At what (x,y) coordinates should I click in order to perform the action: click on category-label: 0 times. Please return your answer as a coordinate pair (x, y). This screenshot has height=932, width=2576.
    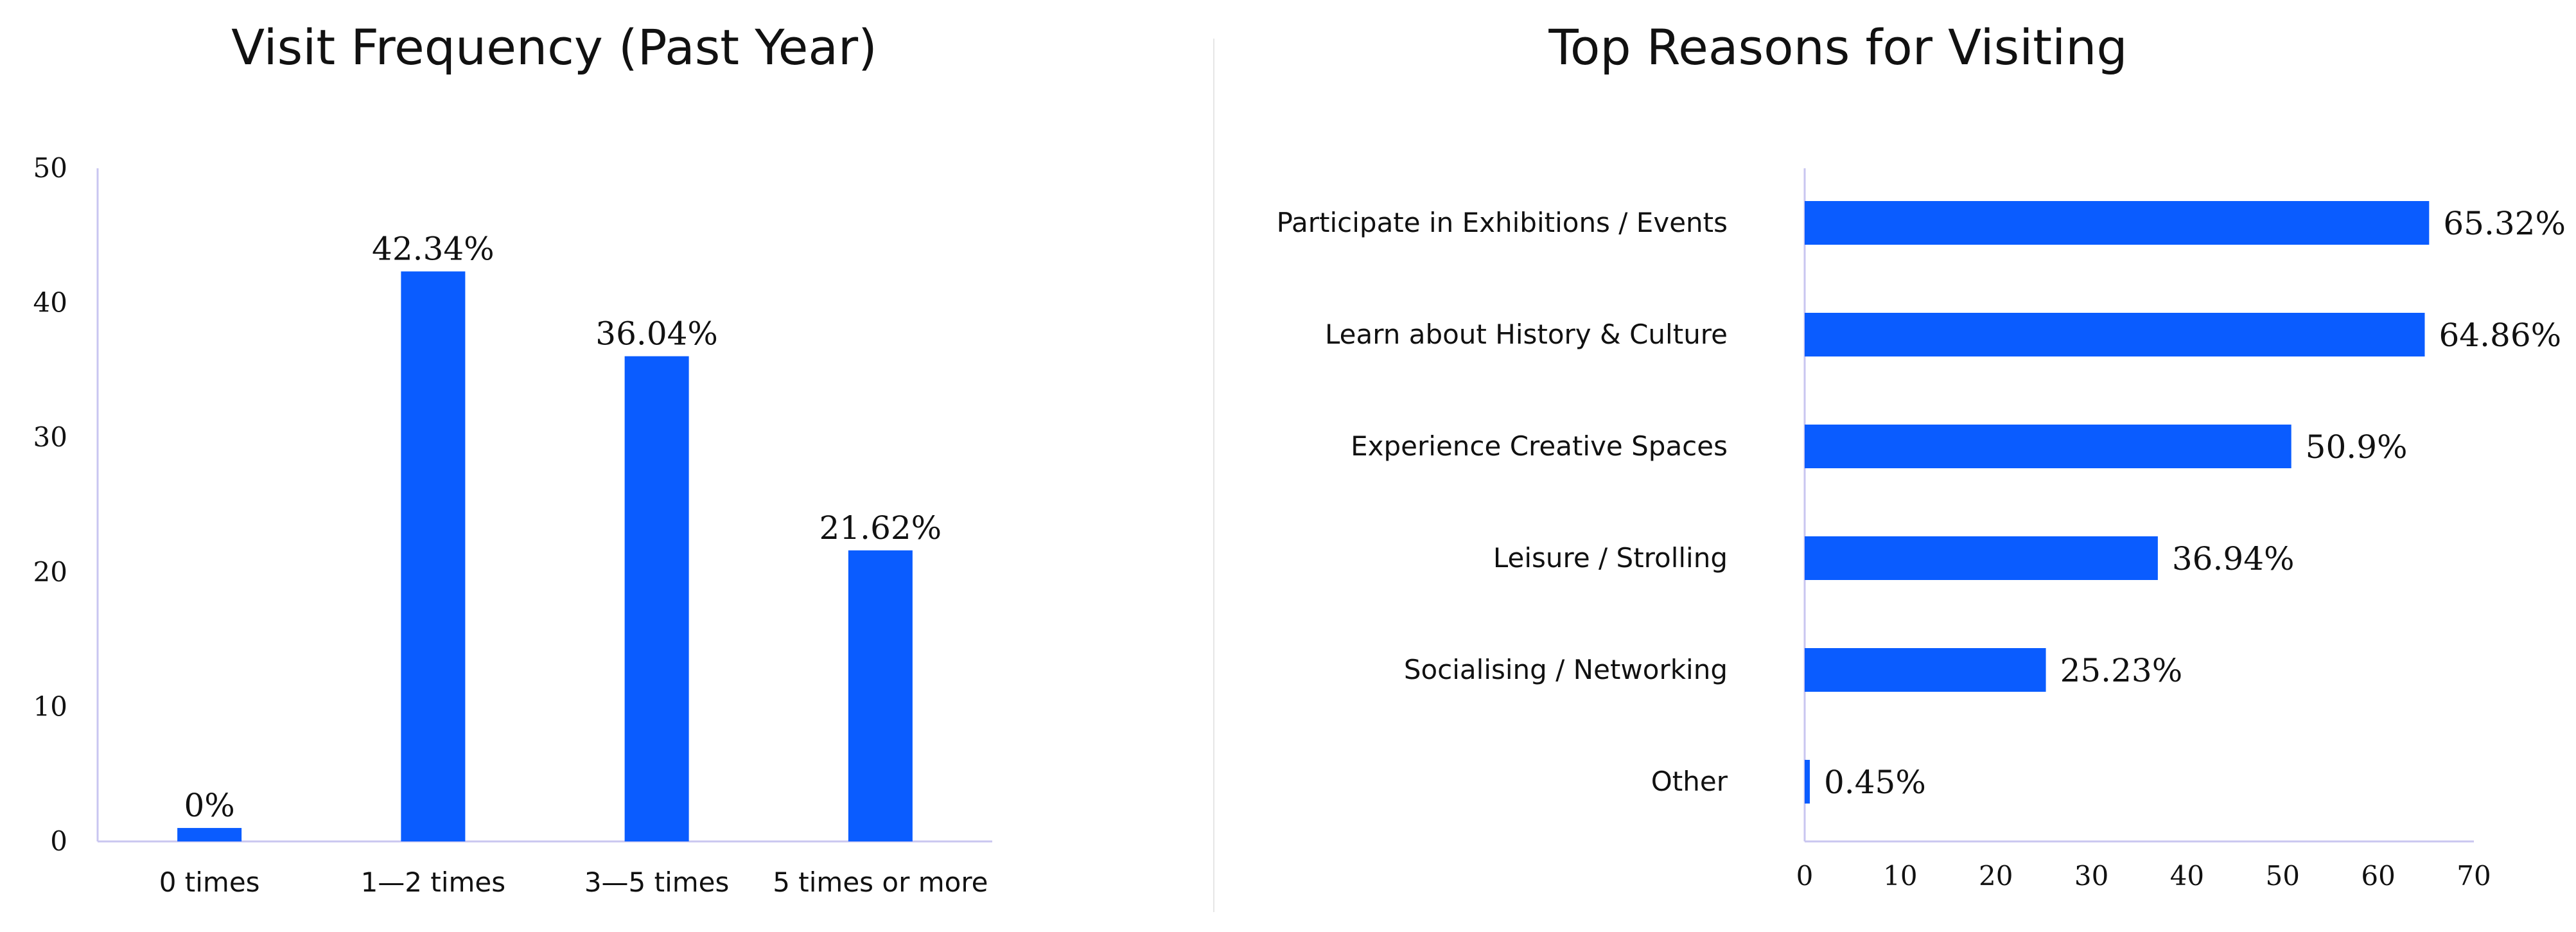
    Looking at the image, I should click on (209, 882).